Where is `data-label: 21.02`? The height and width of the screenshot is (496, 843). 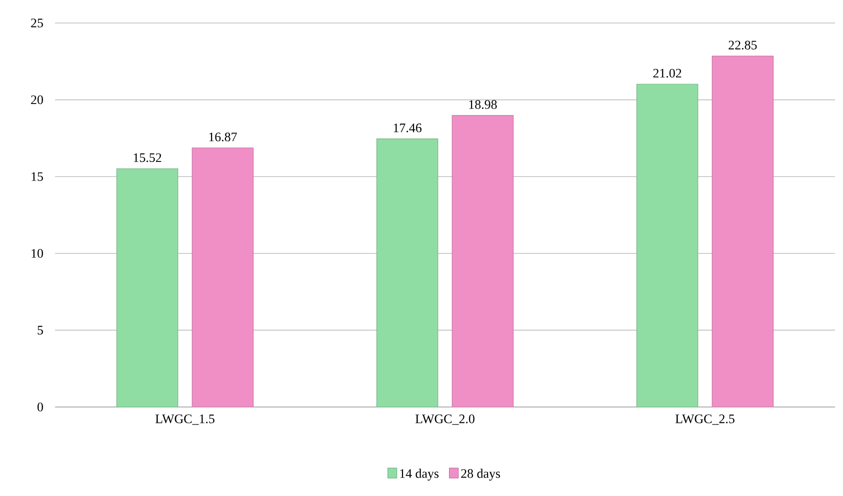 data-label: 21.02 is located at coordinates (667, 73).